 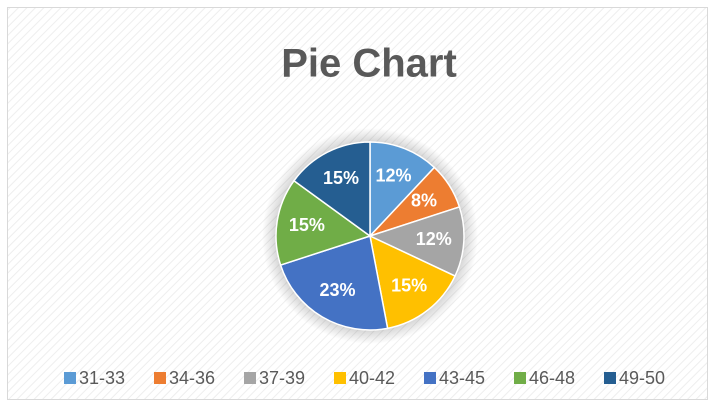 I want to click on legend-label: 46-48, so click(x=552, y=378).